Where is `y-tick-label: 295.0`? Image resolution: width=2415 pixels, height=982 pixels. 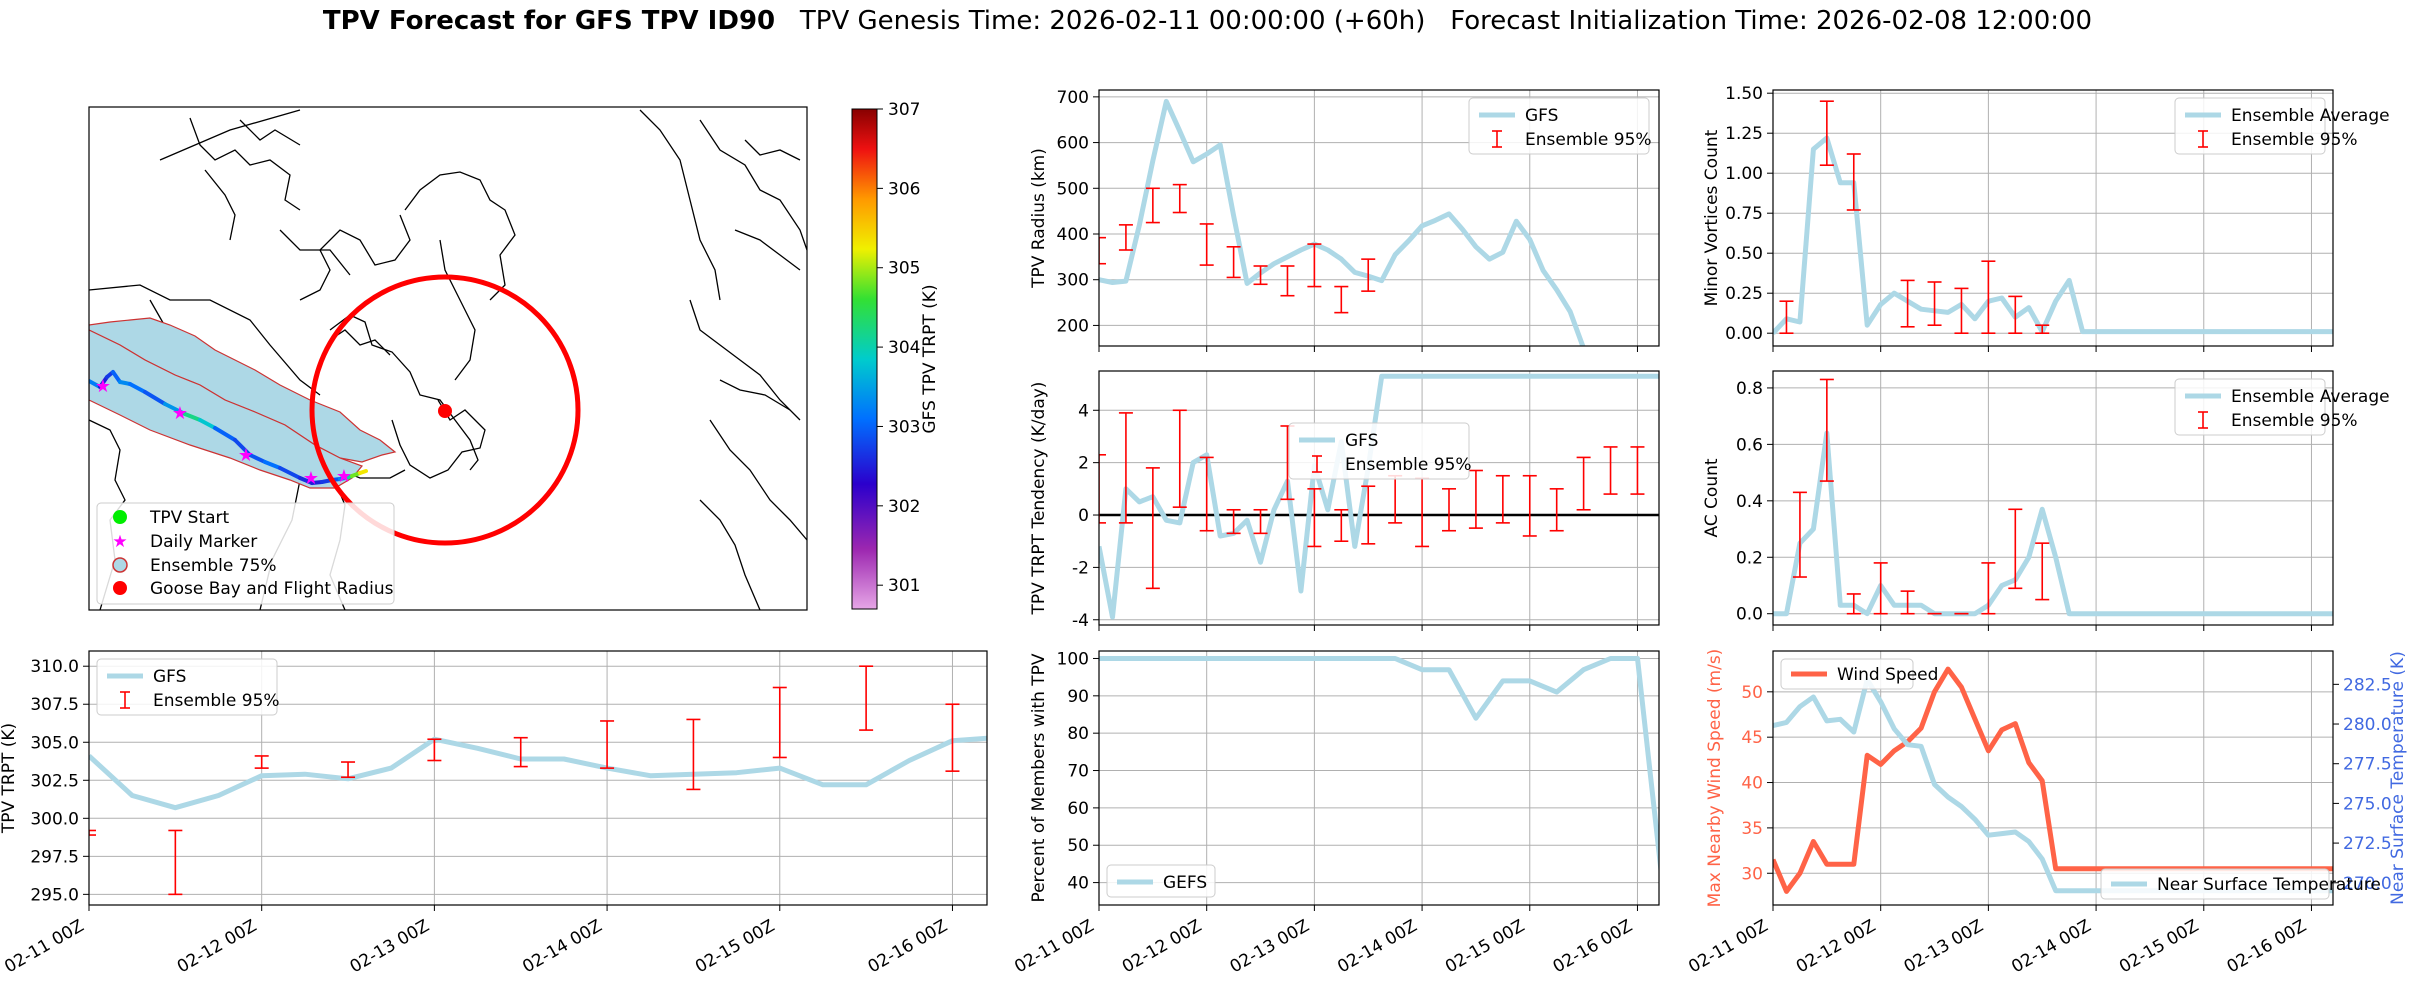
y-tick-label: 295.0 is located at coordinates (54, 895).